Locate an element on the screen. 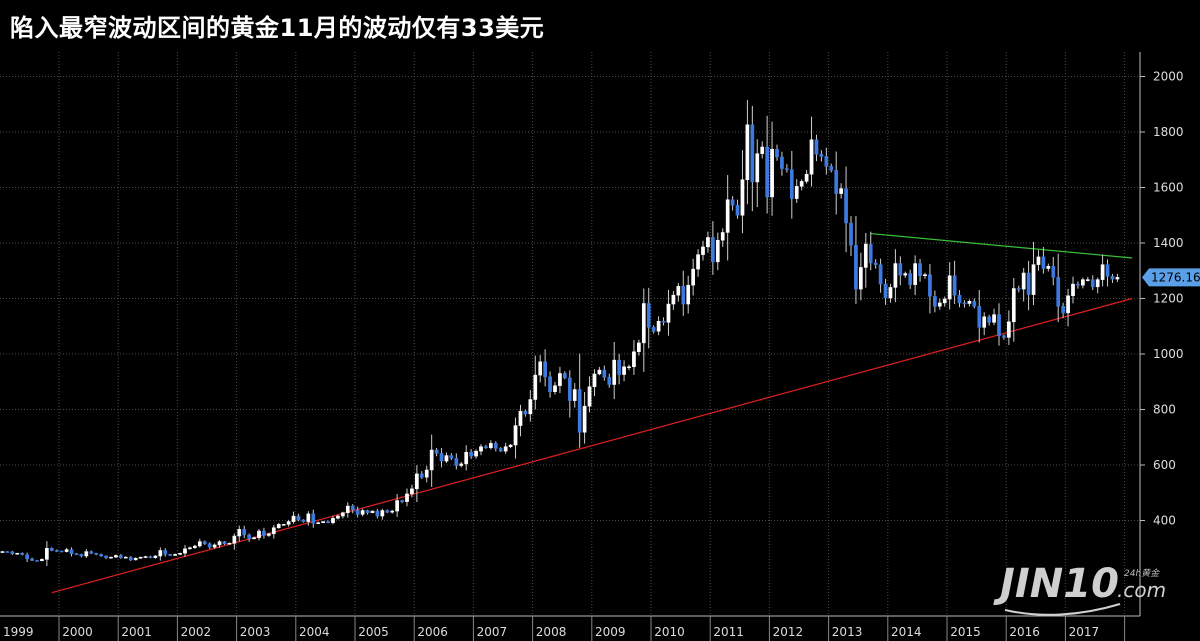  y-tick-label: 800 is located at coordinates (1164, 410).